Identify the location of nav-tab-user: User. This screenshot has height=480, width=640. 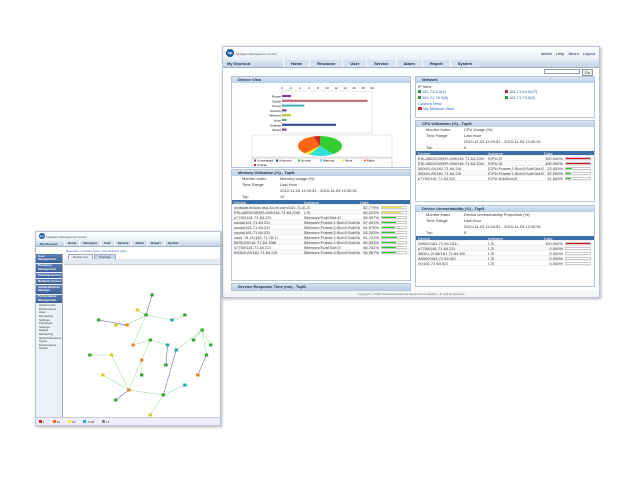
(354, 63).